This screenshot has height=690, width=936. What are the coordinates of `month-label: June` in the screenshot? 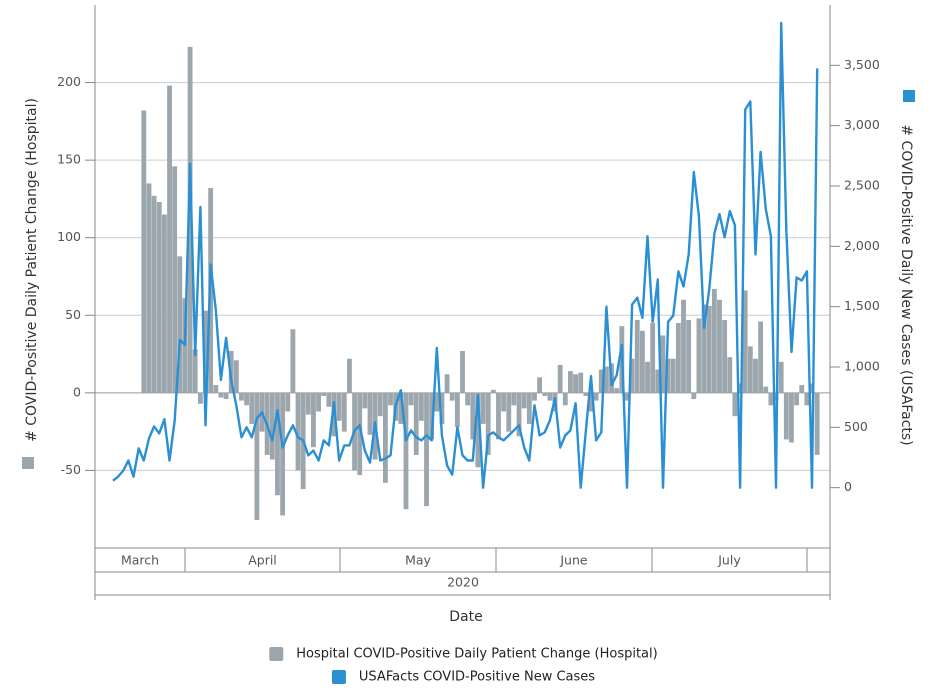 It's located at (573, 560).